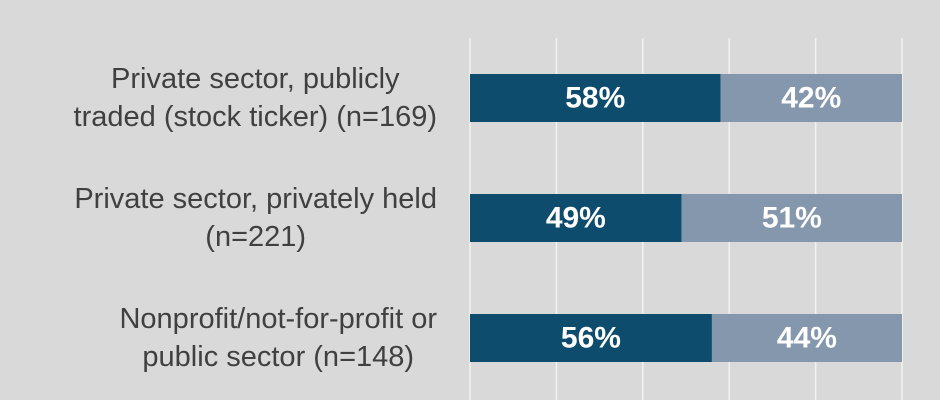 The image size is (940, 400). Describe the element at coordinates (278, 319) in the screenshot. I see `category-label-line: Nonprofit/not-for-profit or` at that location.